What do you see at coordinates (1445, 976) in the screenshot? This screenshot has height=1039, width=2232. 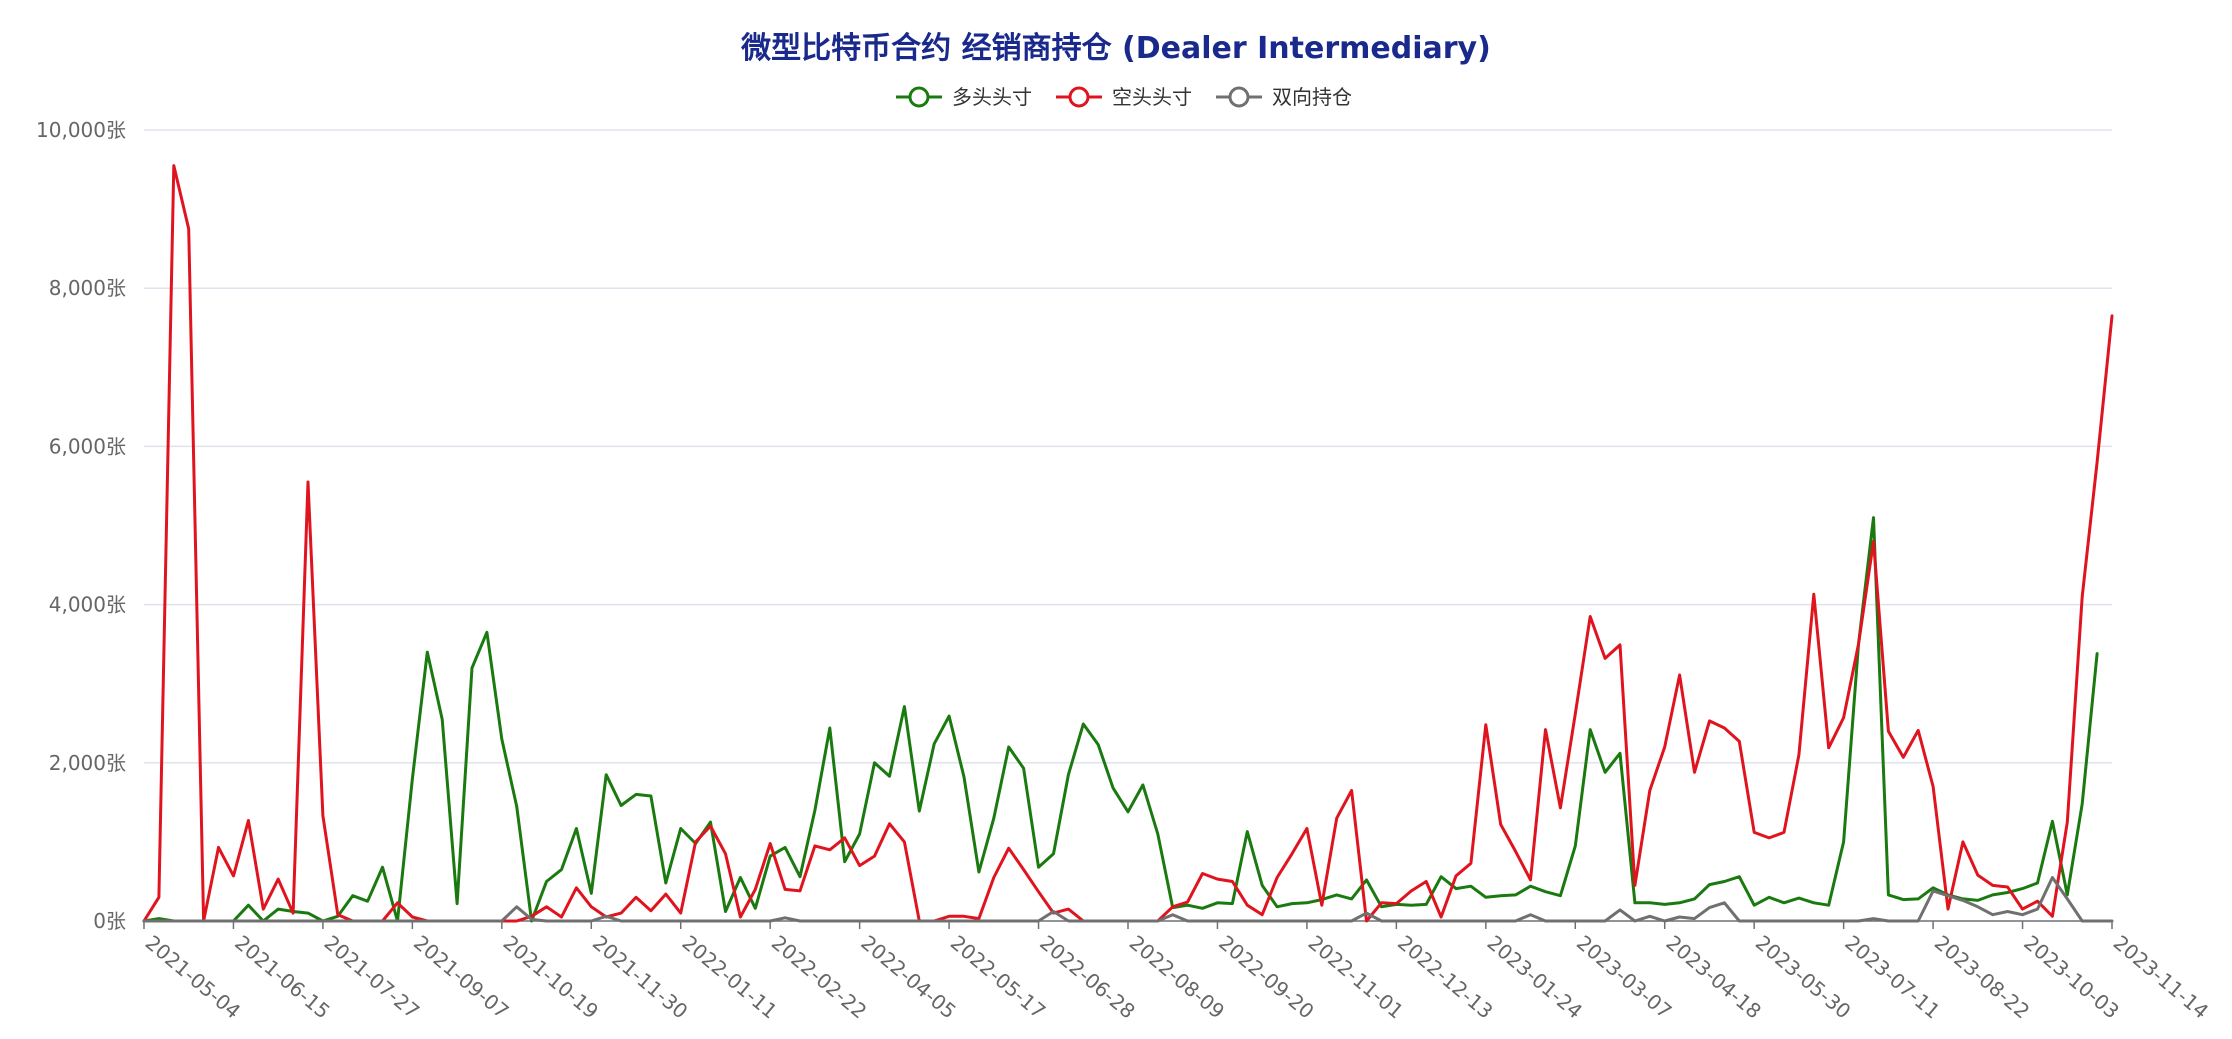 I see `x-tick-label: 2022-12-13` at bounding box center [1445, 976].